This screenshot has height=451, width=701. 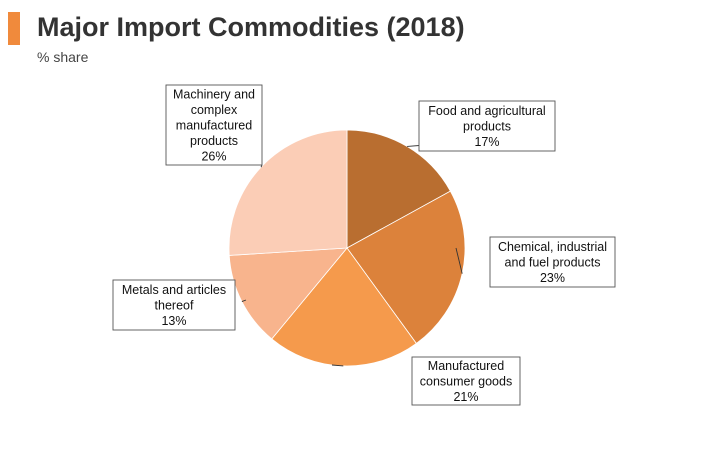 I want to click on slice-label-text: Metals and articles, so click(x=174, y=290).